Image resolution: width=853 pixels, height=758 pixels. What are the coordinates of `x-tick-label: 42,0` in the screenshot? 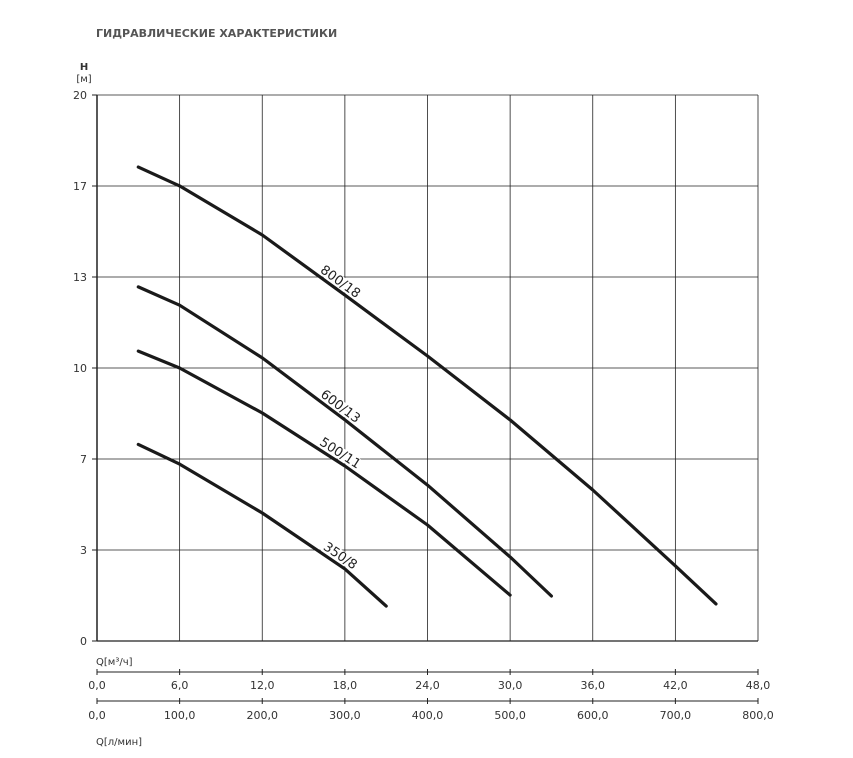 It's located at (675, 685).